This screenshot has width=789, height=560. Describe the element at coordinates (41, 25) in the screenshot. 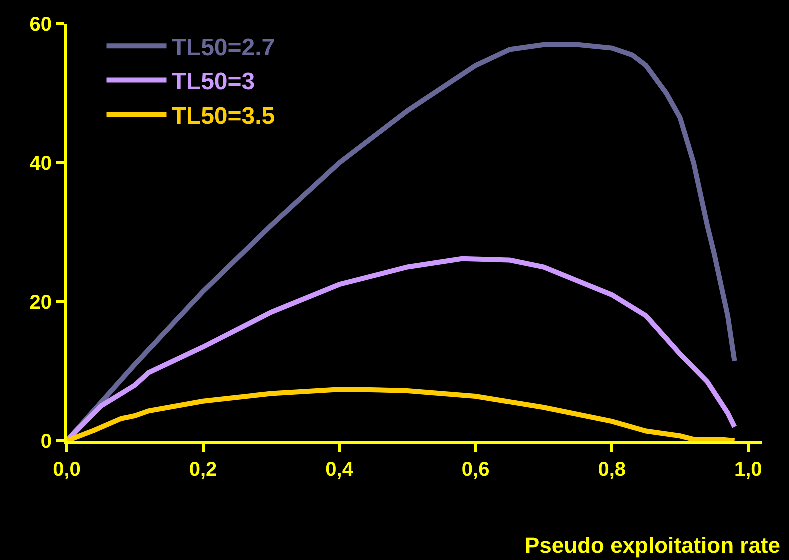

I see `y-tick-label: 60` at that location.